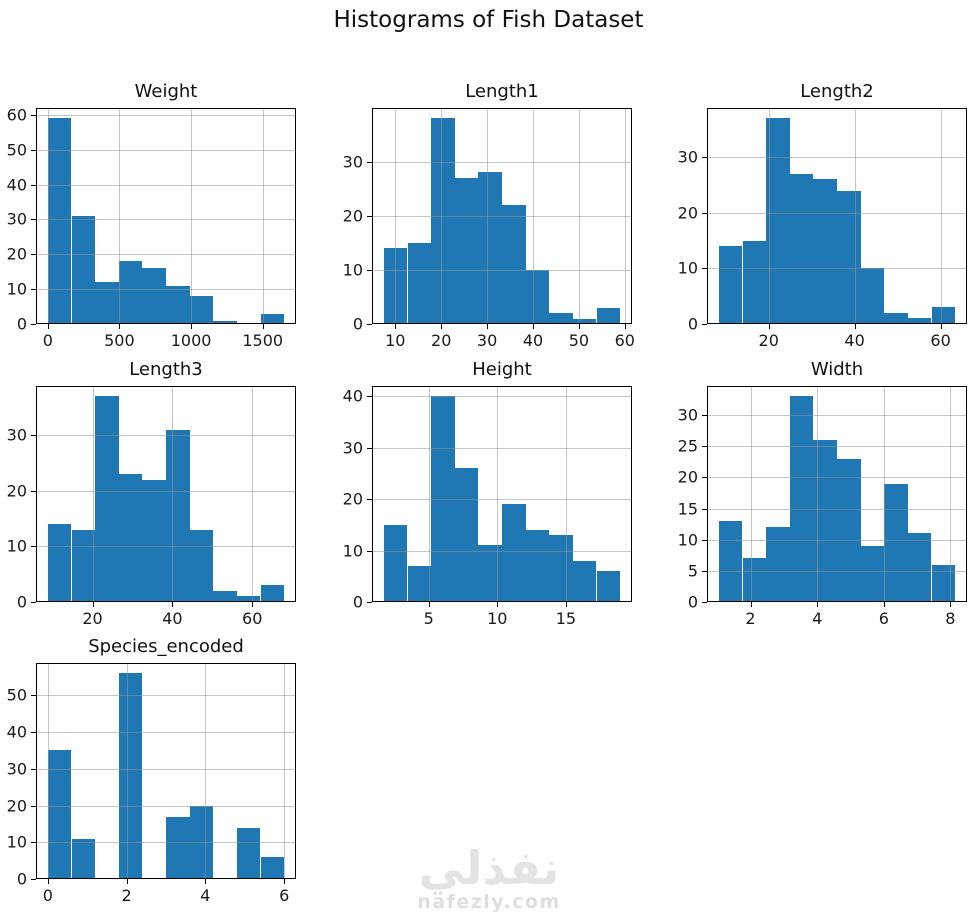 This screenshot has width=977, height=913. I want to click on subplot-length2: Length2 20 40 60 0 10 20 30, so click(822, 215).